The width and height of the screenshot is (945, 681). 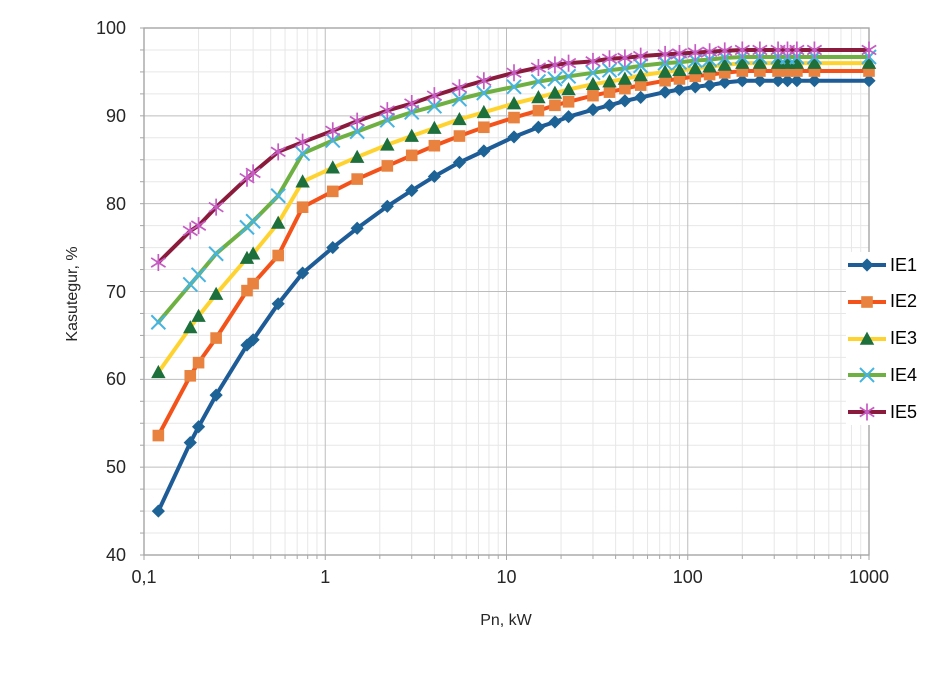 What do you see at coordinates (687, 577) in the screenshot?
I see `x-tick-label: 100` at bounding box center [687, 577].